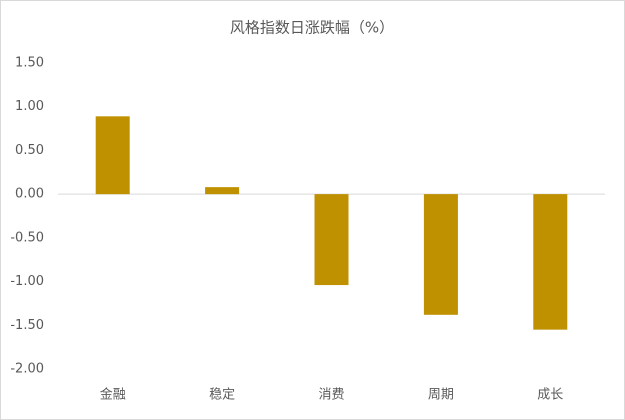 This screenshot has height=420, width=625. What do you see at coordinates (29, 106) in the screenshot?
I see `y-tick-label: 1.00` at bounding box center [29, 106].